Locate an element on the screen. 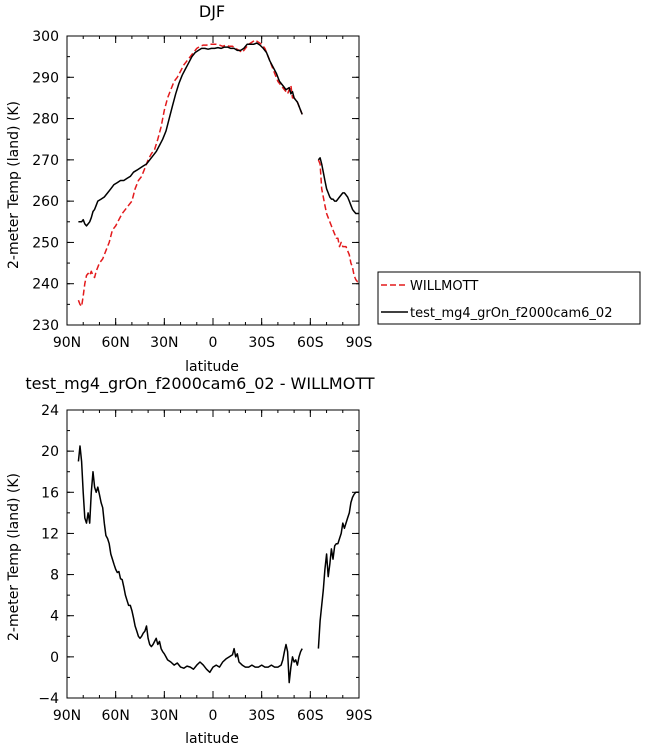  panel0-y-tick-label: 230 is located at coordinates (45, 326).